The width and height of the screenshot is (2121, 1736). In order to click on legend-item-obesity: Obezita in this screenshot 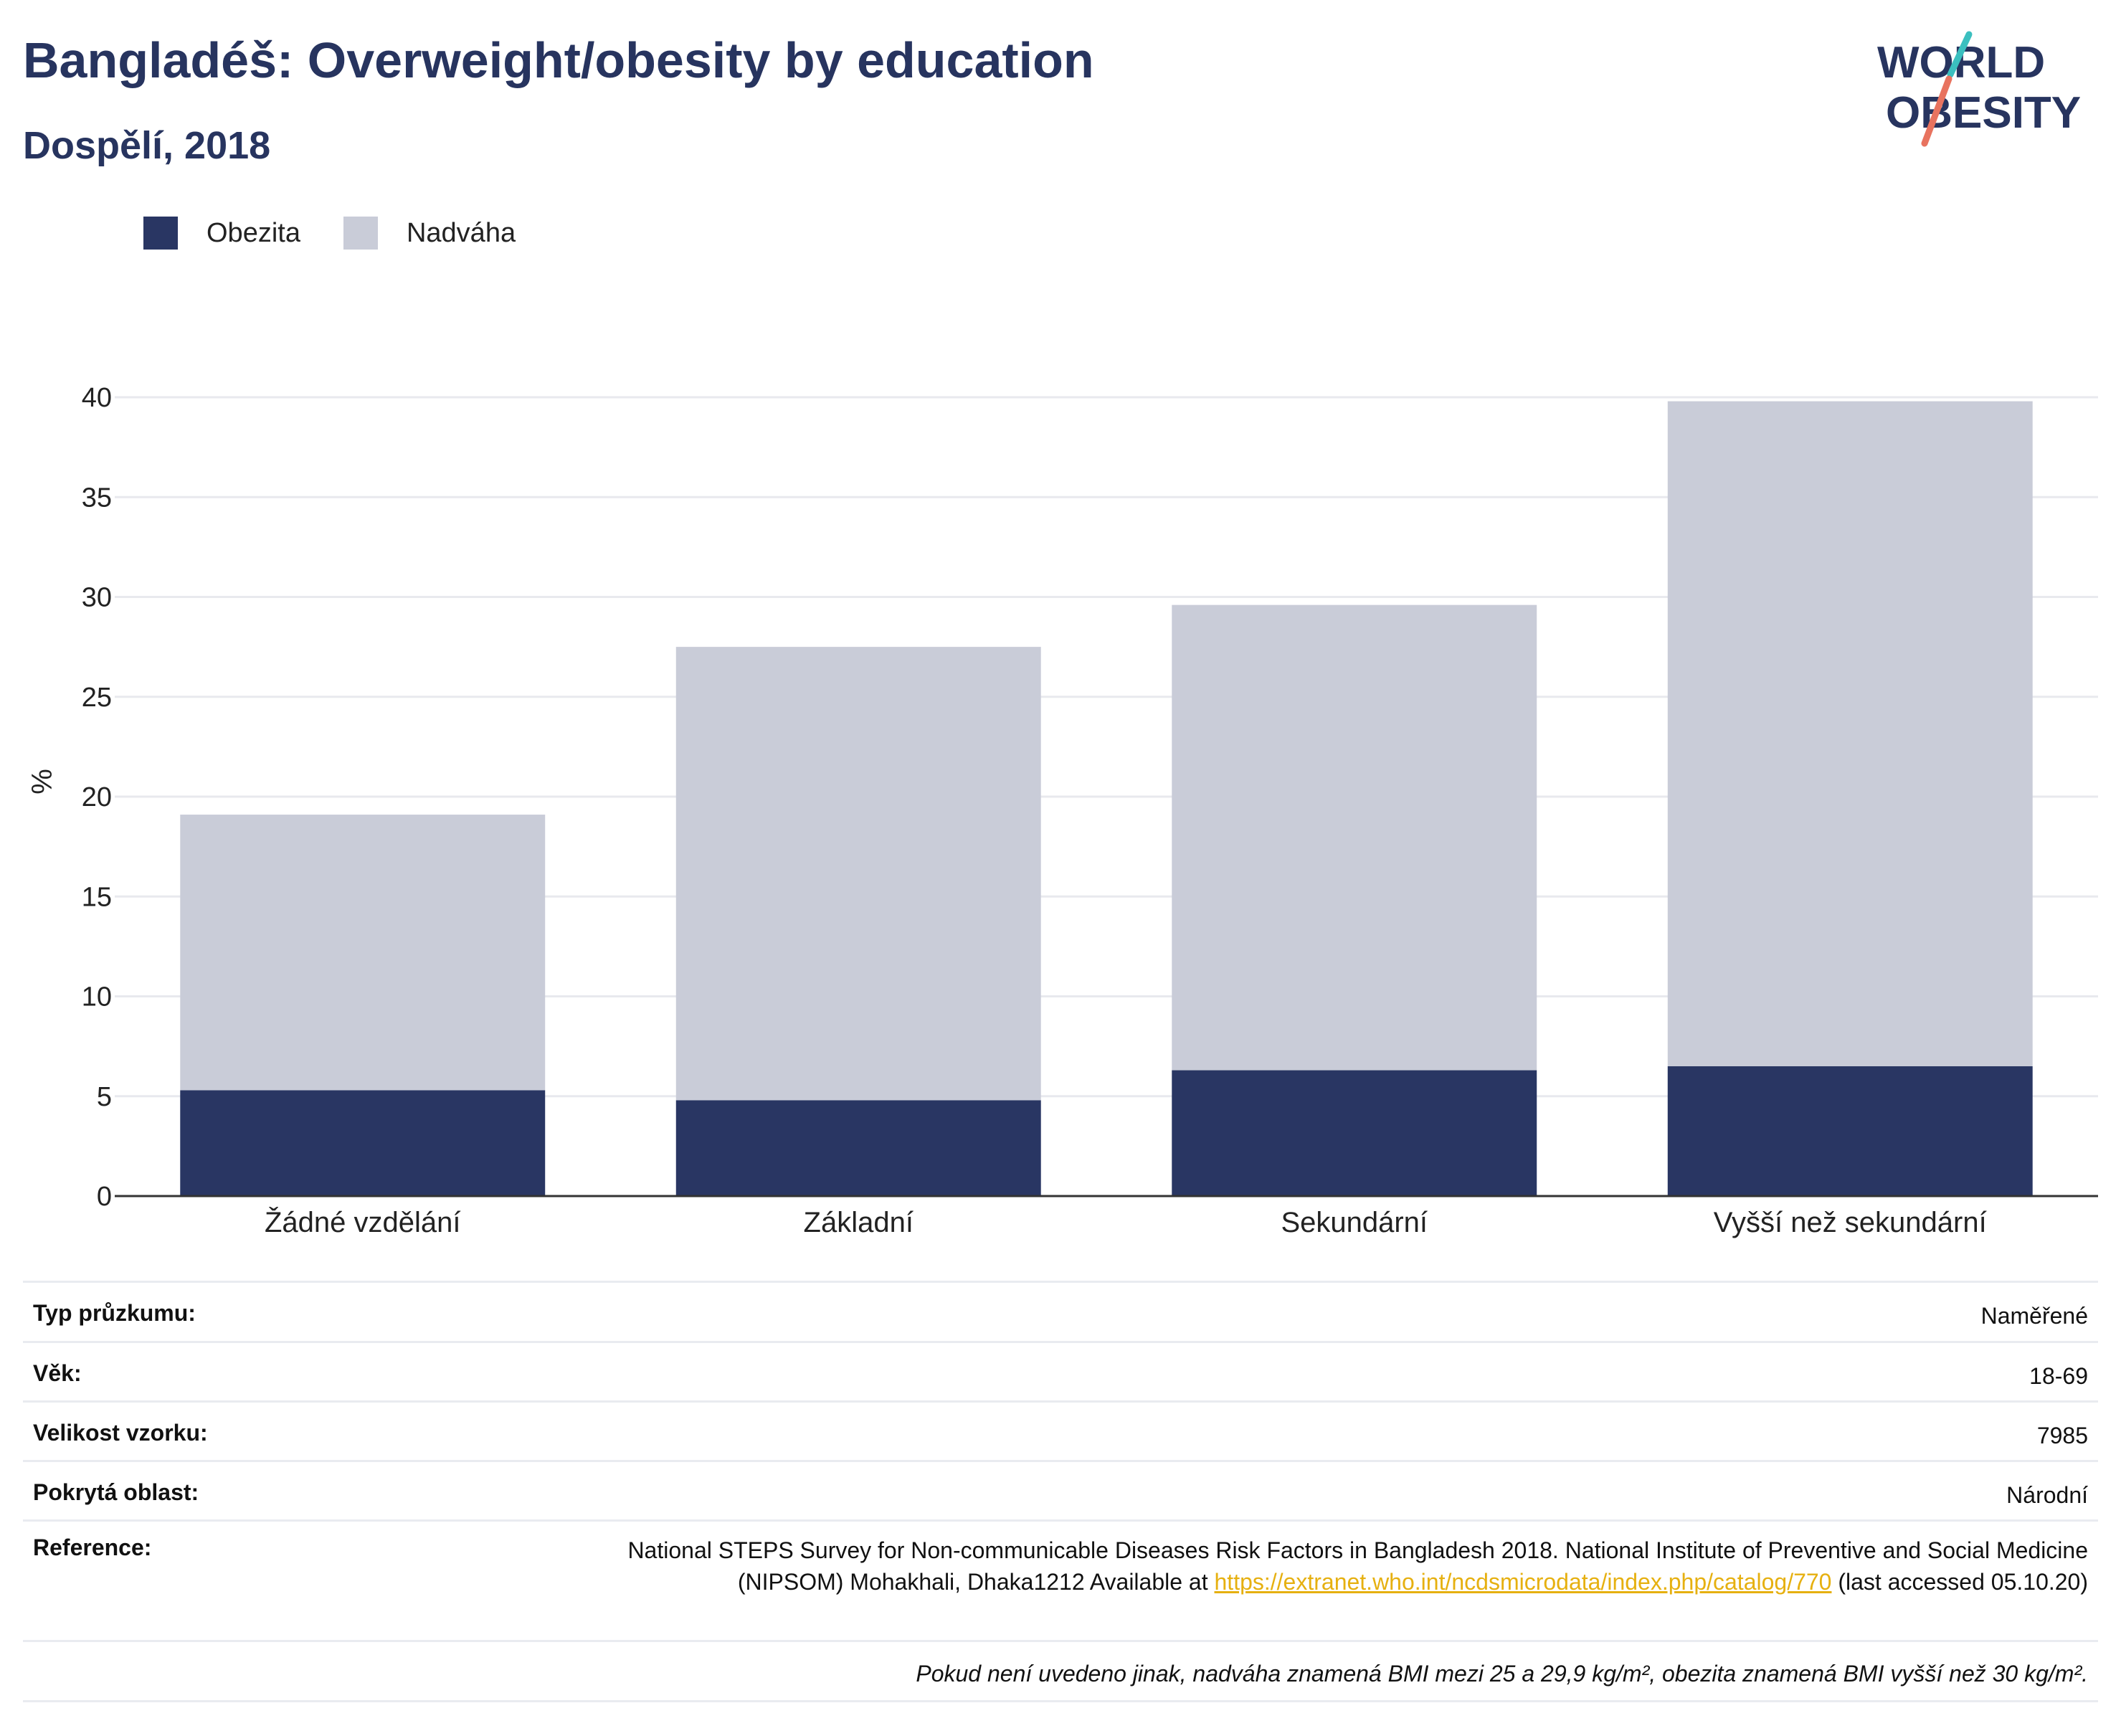, I will do `click(221, 234)`.